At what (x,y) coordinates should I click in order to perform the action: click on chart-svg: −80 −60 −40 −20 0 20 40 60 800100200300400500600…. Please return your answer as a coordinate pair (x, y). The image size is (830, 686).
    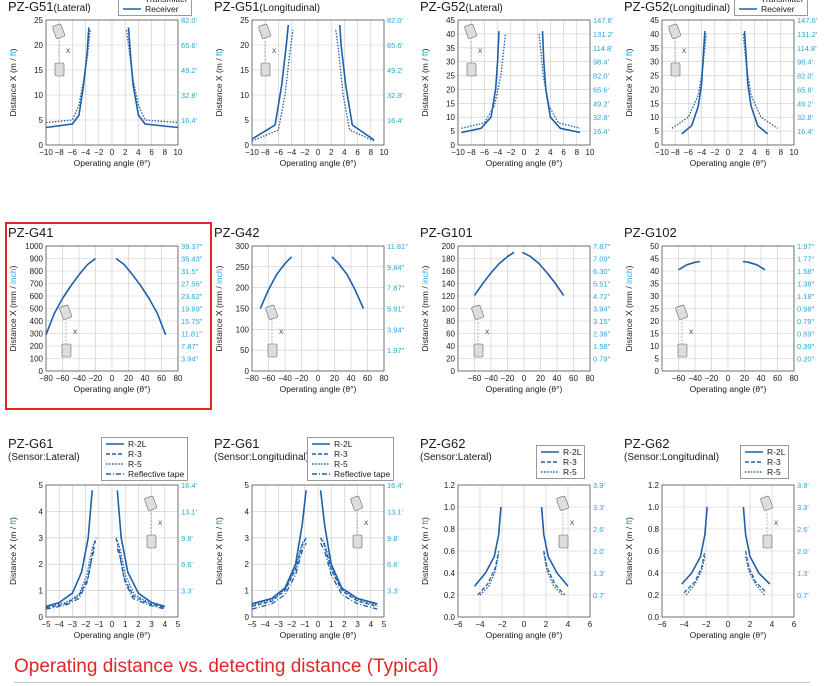
    Looking at the image, I should click on (105, 318).